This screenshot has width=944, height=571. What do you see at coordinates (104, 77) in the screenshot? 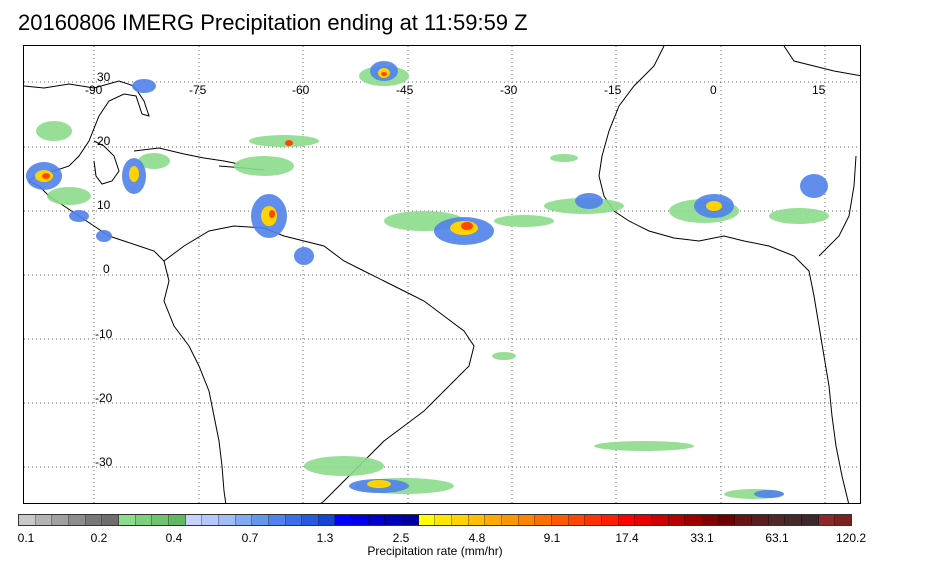
I see `lat-label-30n: 30` at bounding box center [104, 77].